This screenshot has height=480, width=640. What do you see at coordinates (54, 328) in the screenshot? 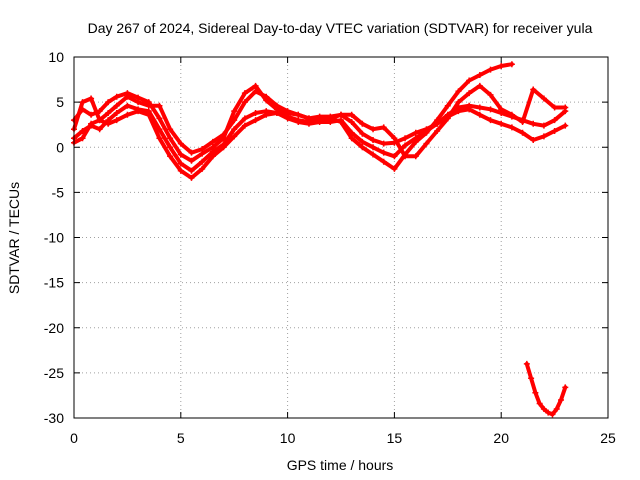
I see `y-tick-label: -20` at bounding box center [54, 328].